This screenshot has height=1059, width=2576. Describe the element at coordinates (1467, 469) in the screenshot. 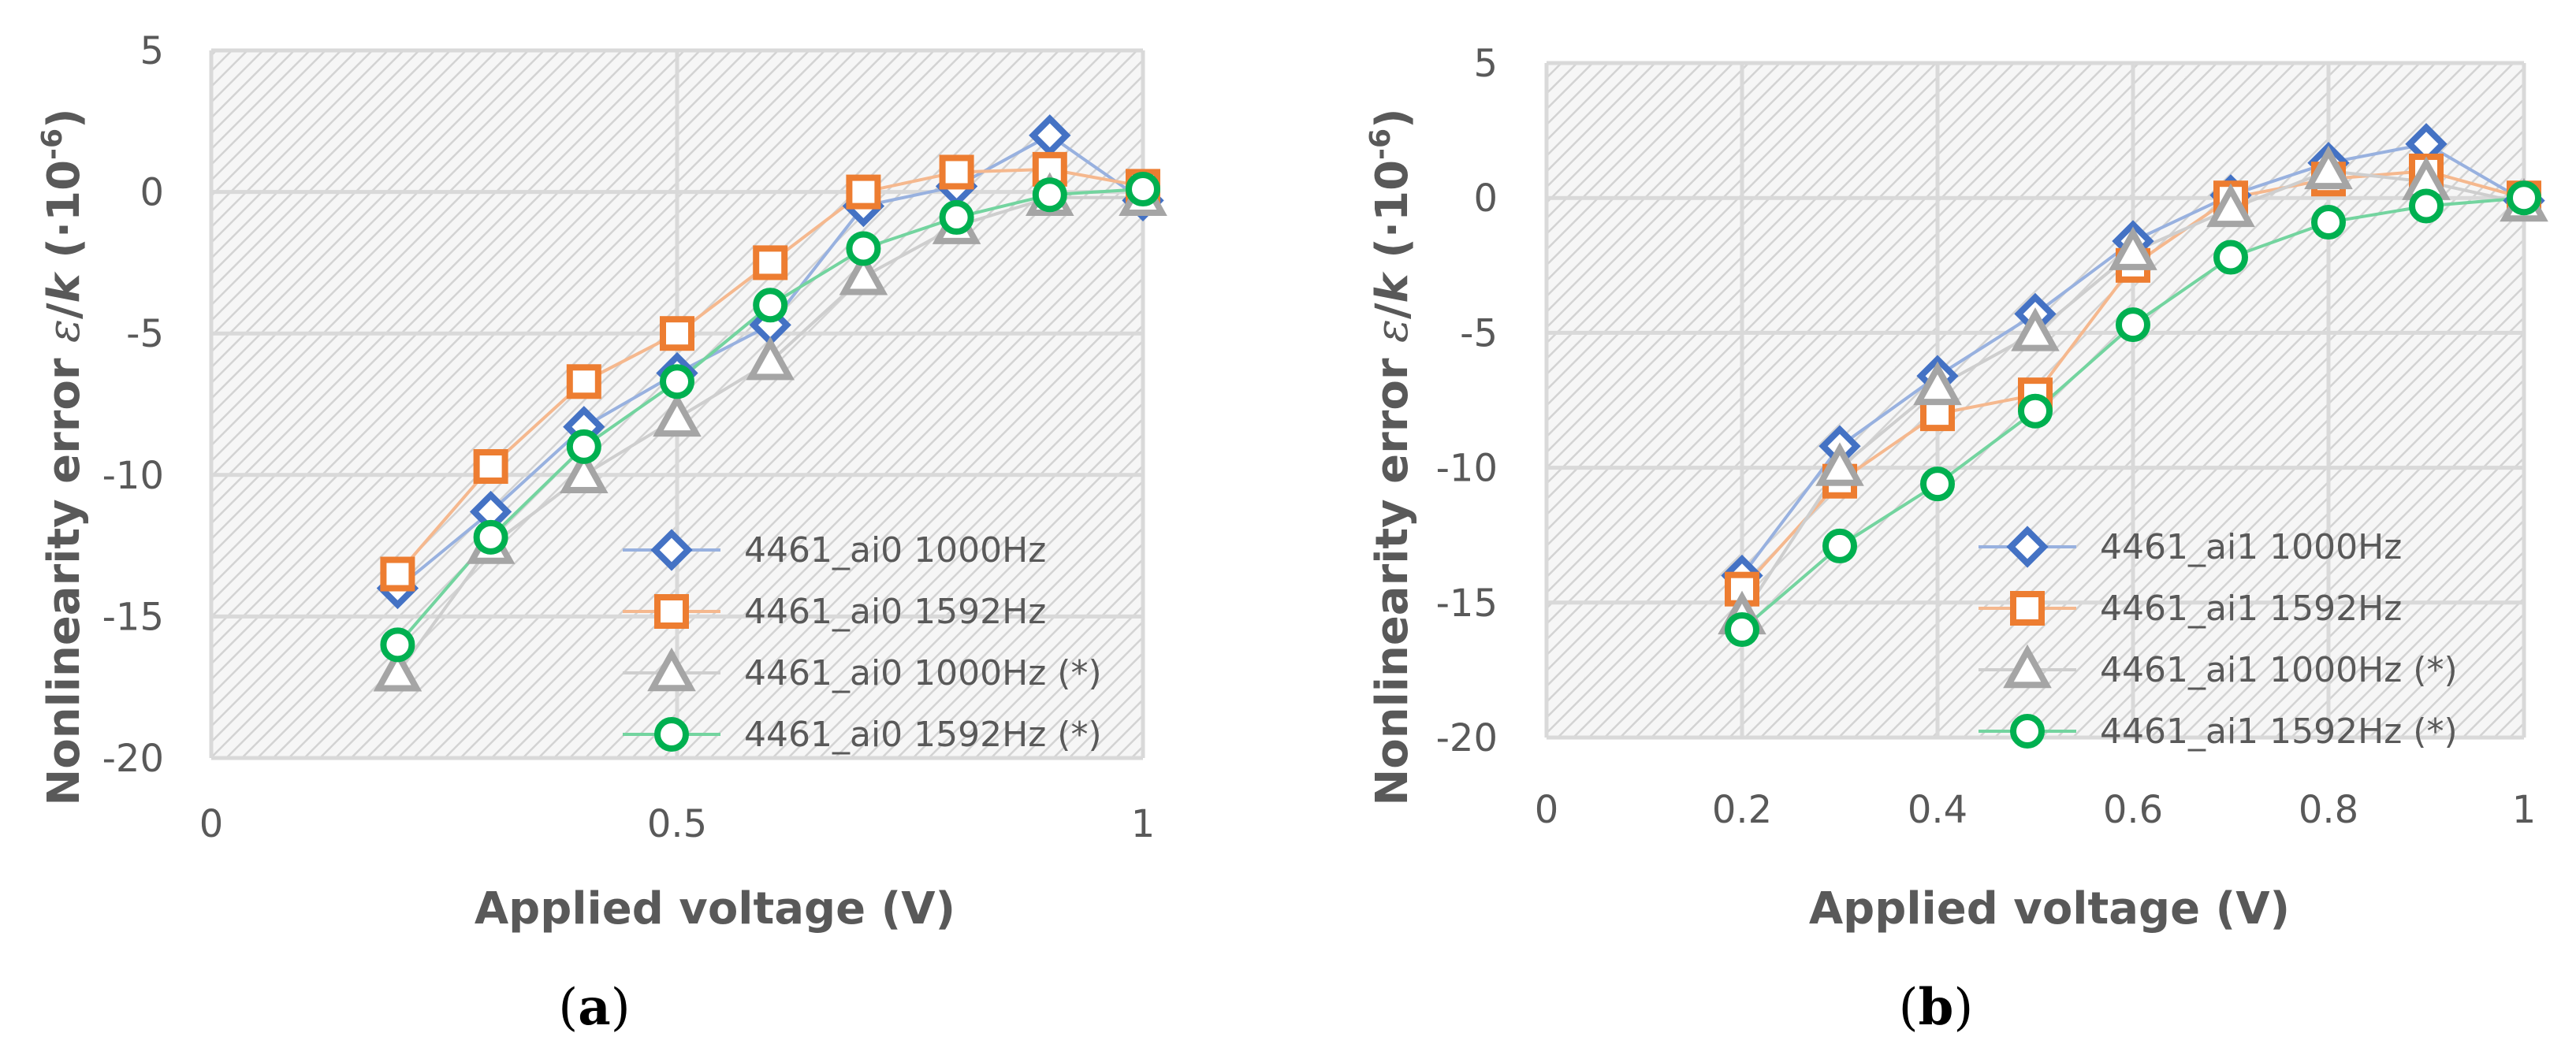

I see `y-tick-label-b-3: -10` at that location.